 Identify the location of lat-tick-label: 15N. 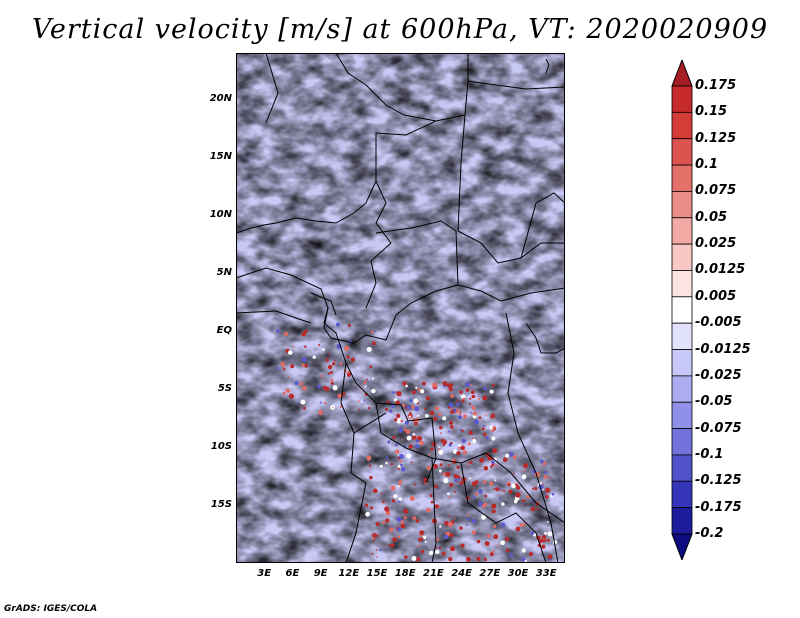
(220, 157).